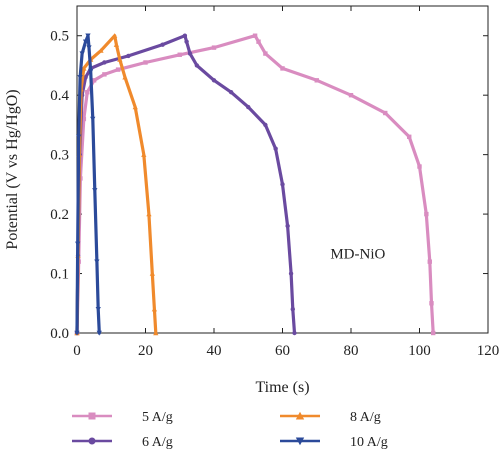 The image size is (500, 455). What do you see at coordinates (77, 351) in the screenshot?
I see `x-tick-label: 0` at bounding box center [77, 351].